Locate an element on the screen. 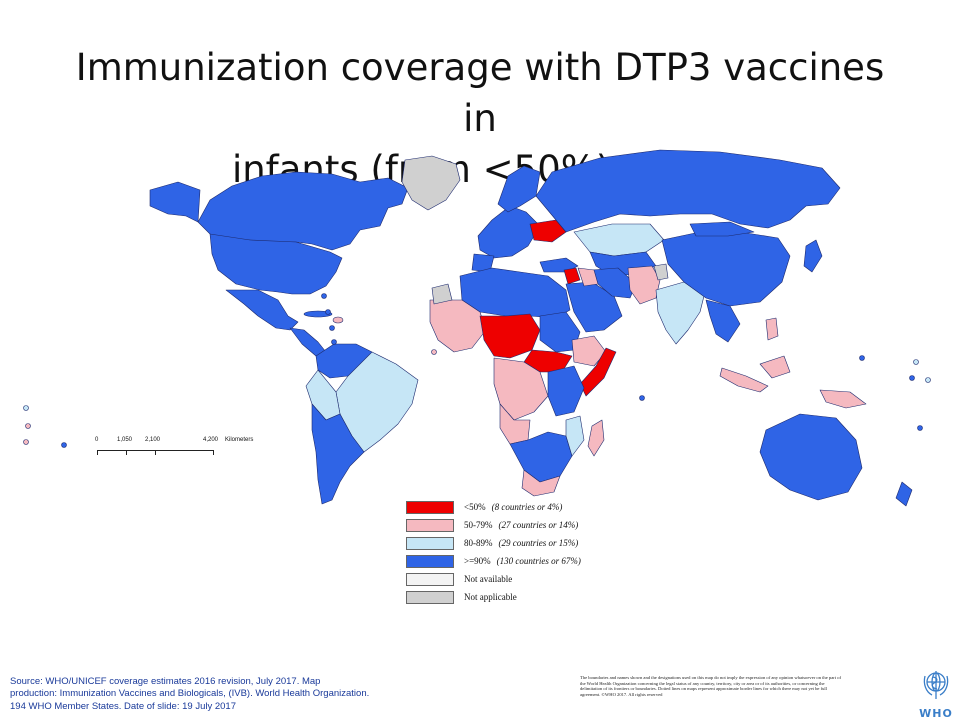 The height and width of the screenshot is (720, 960). region-kazakhstan is located at coordinates (619, 240).